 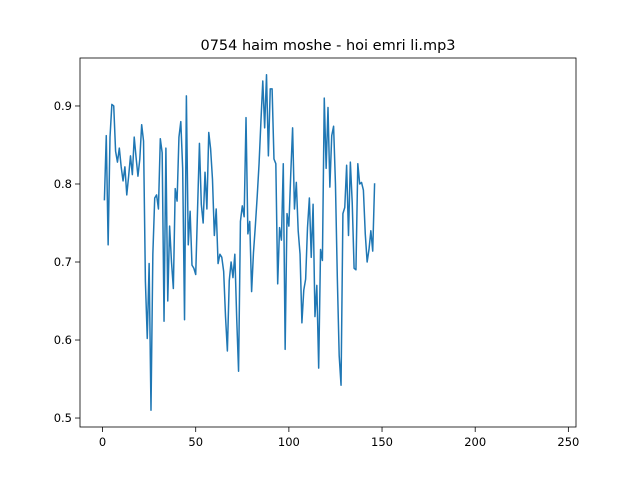 I want to click on x-tick-label: 200, so click(x=475, y=442).